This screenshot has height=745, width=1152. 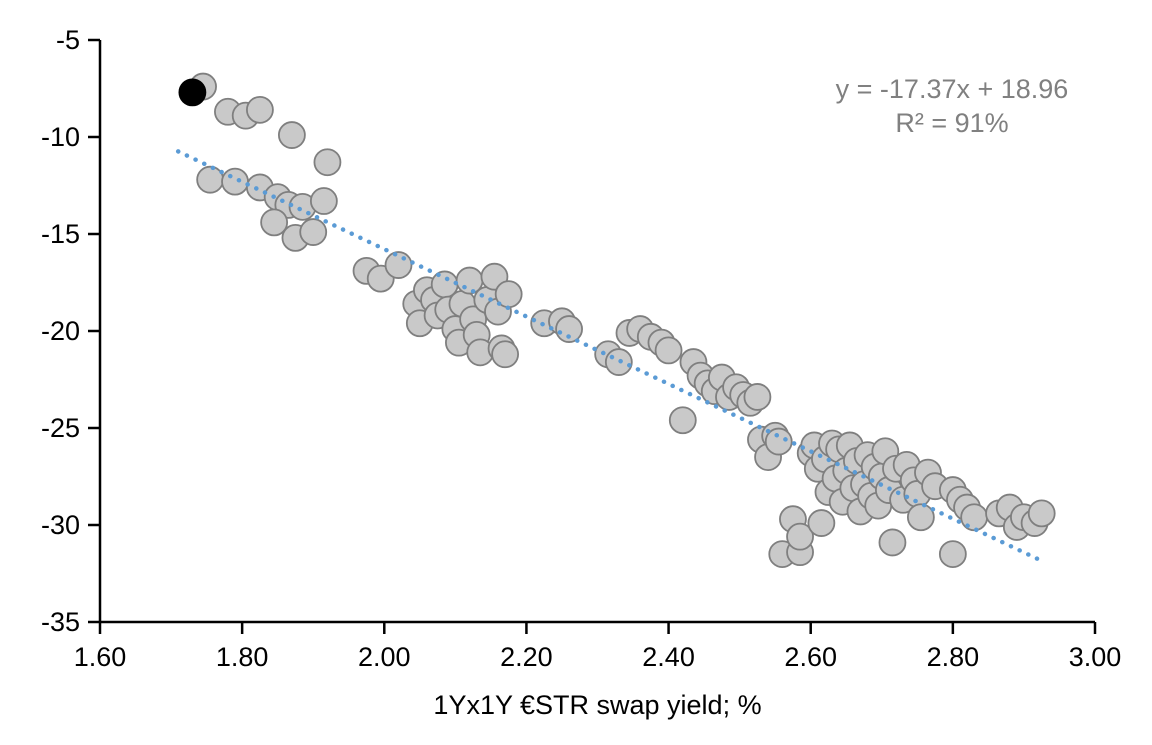 What do you see at coordinates (953, 657) in the screenshot?
I see `x-tick-label: 2.80` at bounding box center [953, 657].